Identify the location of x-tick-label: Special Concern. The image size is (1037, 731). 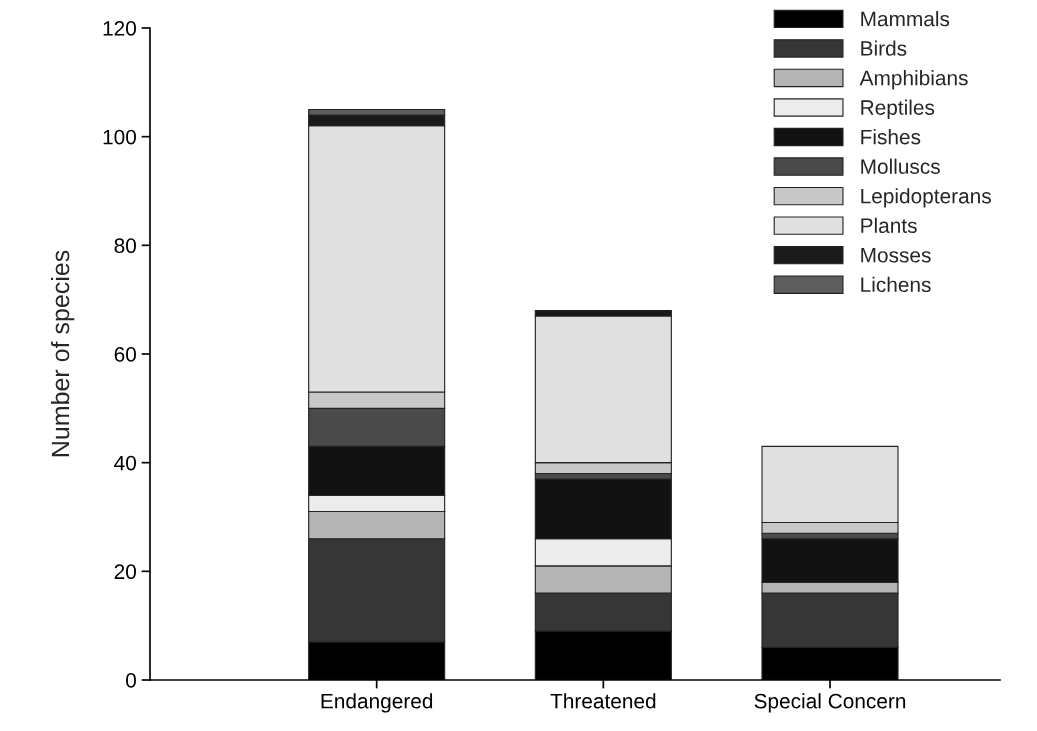
(830, 703).